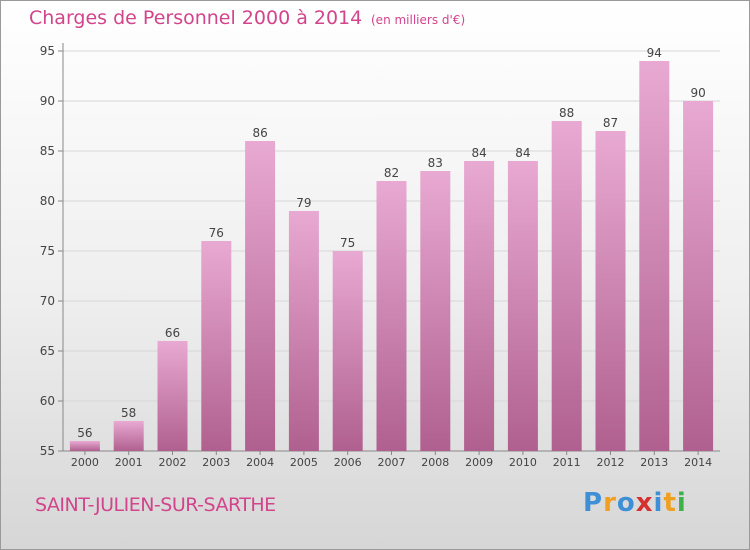  I want to click on bar-value-label: 58, so click(128, 413).